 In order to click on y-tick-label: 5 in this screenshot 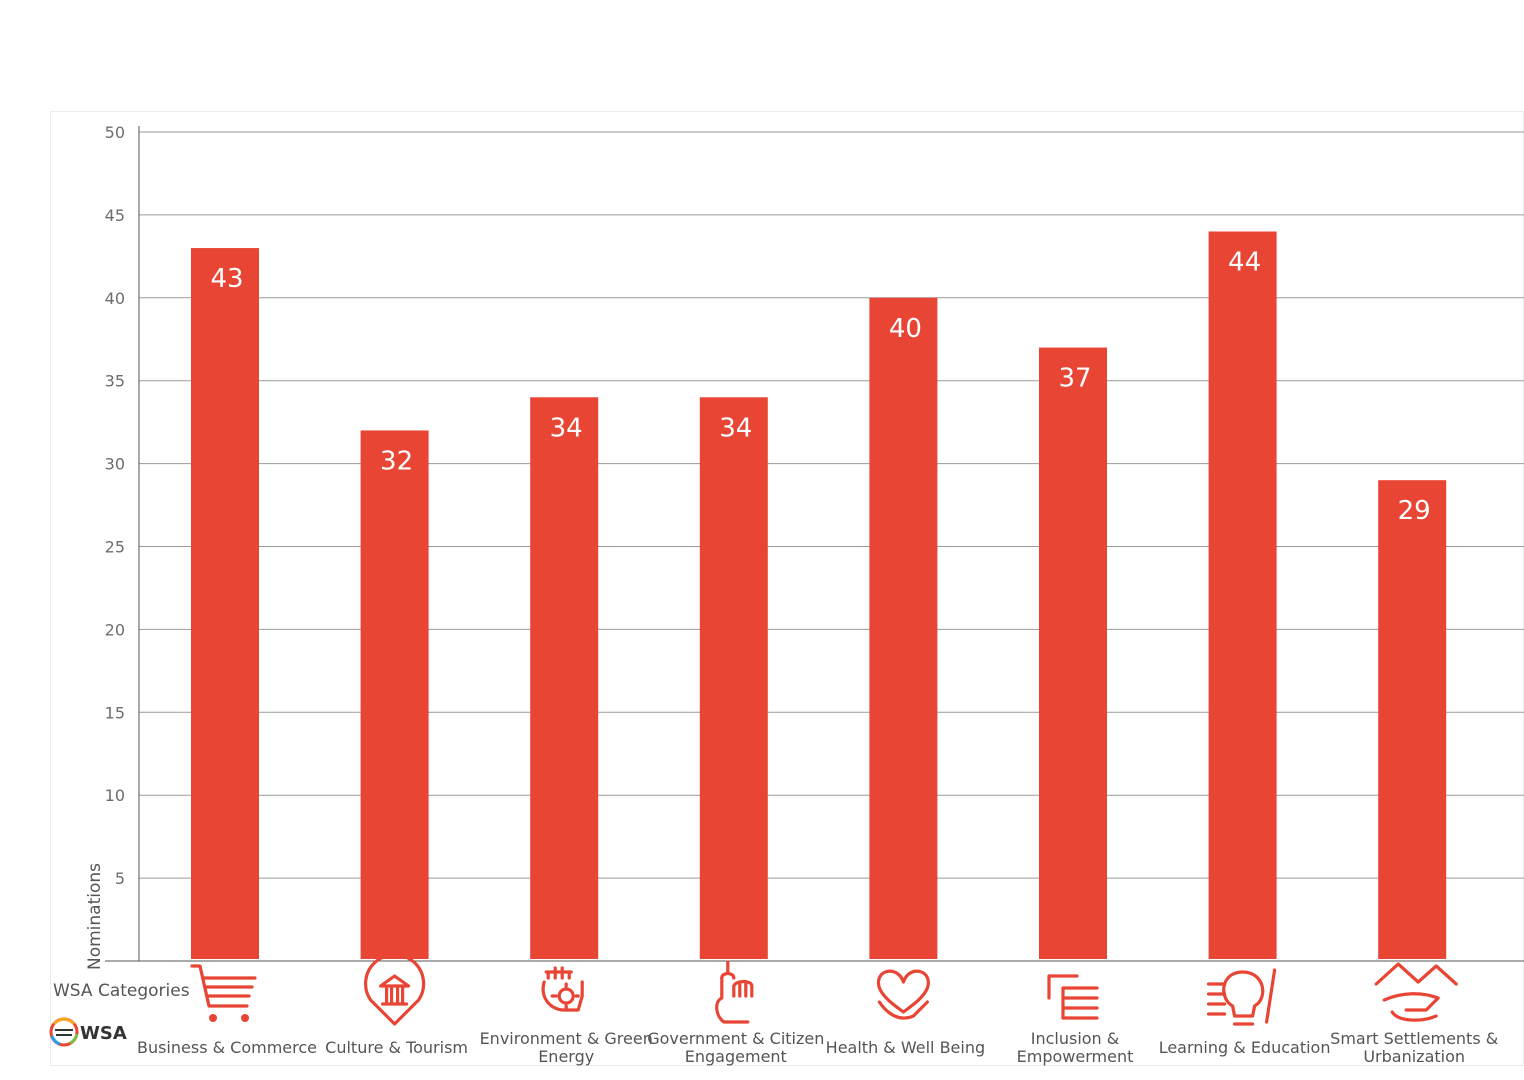, I will do `click(120, 878)`.